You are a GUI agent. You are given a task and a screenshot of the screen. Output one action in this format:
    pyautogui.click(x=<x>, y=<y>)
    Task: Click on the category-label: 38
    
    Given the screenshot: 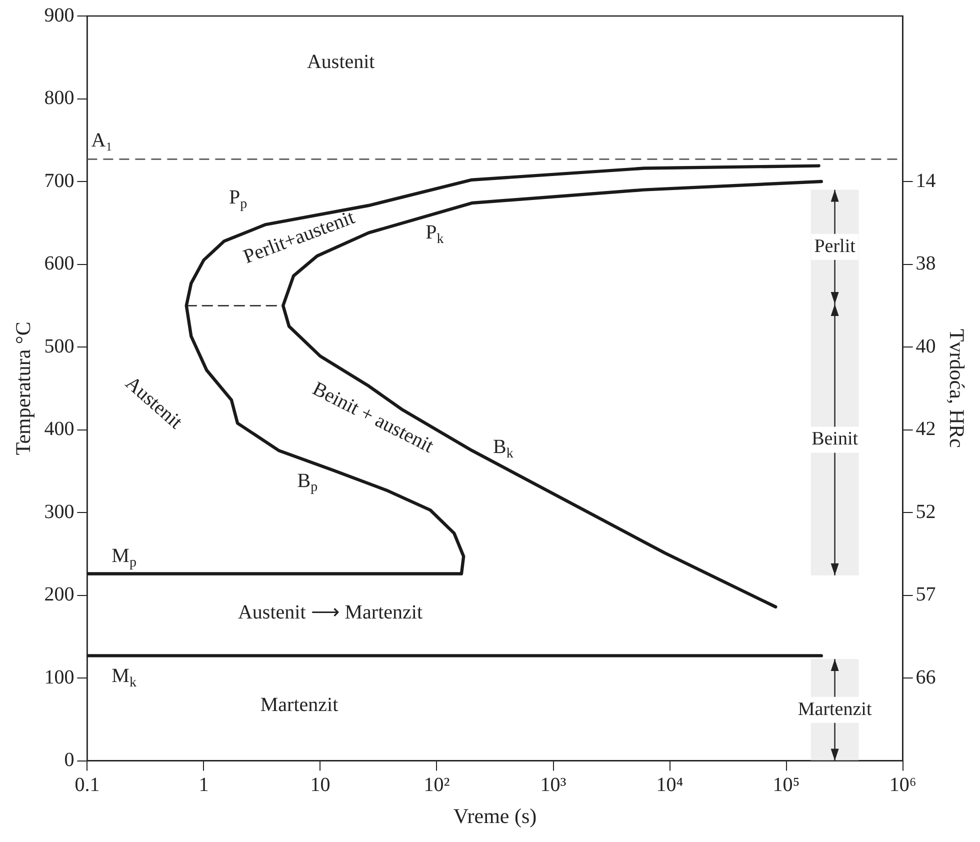 What is the action you would take?
    pyautogui.click(x=926, y=263)
    